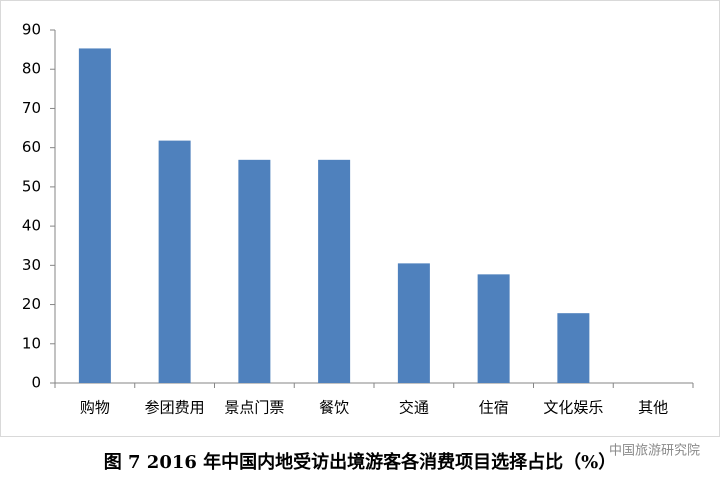  Describe the element at coordinates (360, 462) in the screenshot. I see `chart-caption: 图 7 2016 年中国内地受访出境游客各消费项目选择占比（%）` at that location.